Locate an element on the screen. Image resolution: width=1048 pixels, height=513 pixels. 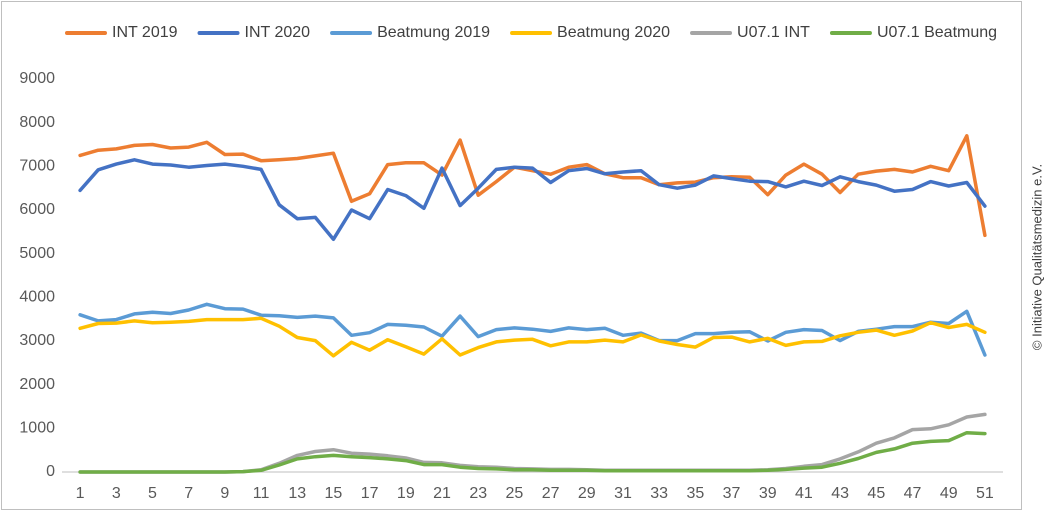
x-tick-label: 1 is located at coordinates (80, 493).